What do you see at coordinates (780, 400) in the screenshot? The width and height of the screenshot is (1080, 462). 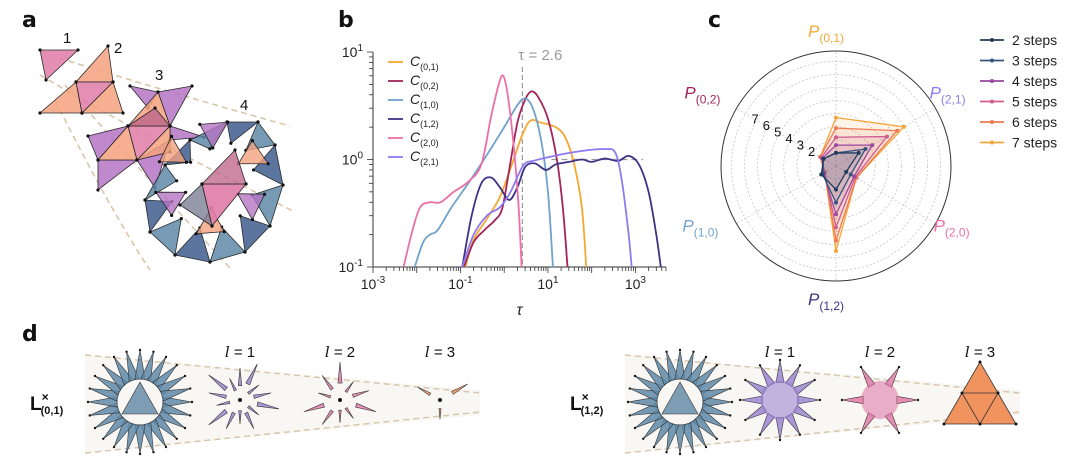 I see `core` at bounding box center [780, 400].